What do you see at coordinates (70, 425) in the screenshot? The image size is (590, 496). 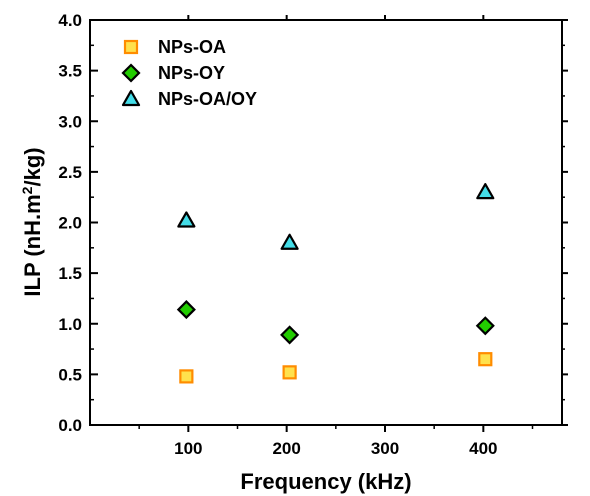 I see `y-tick-label: 0.0` at bounding box center [70, 425].